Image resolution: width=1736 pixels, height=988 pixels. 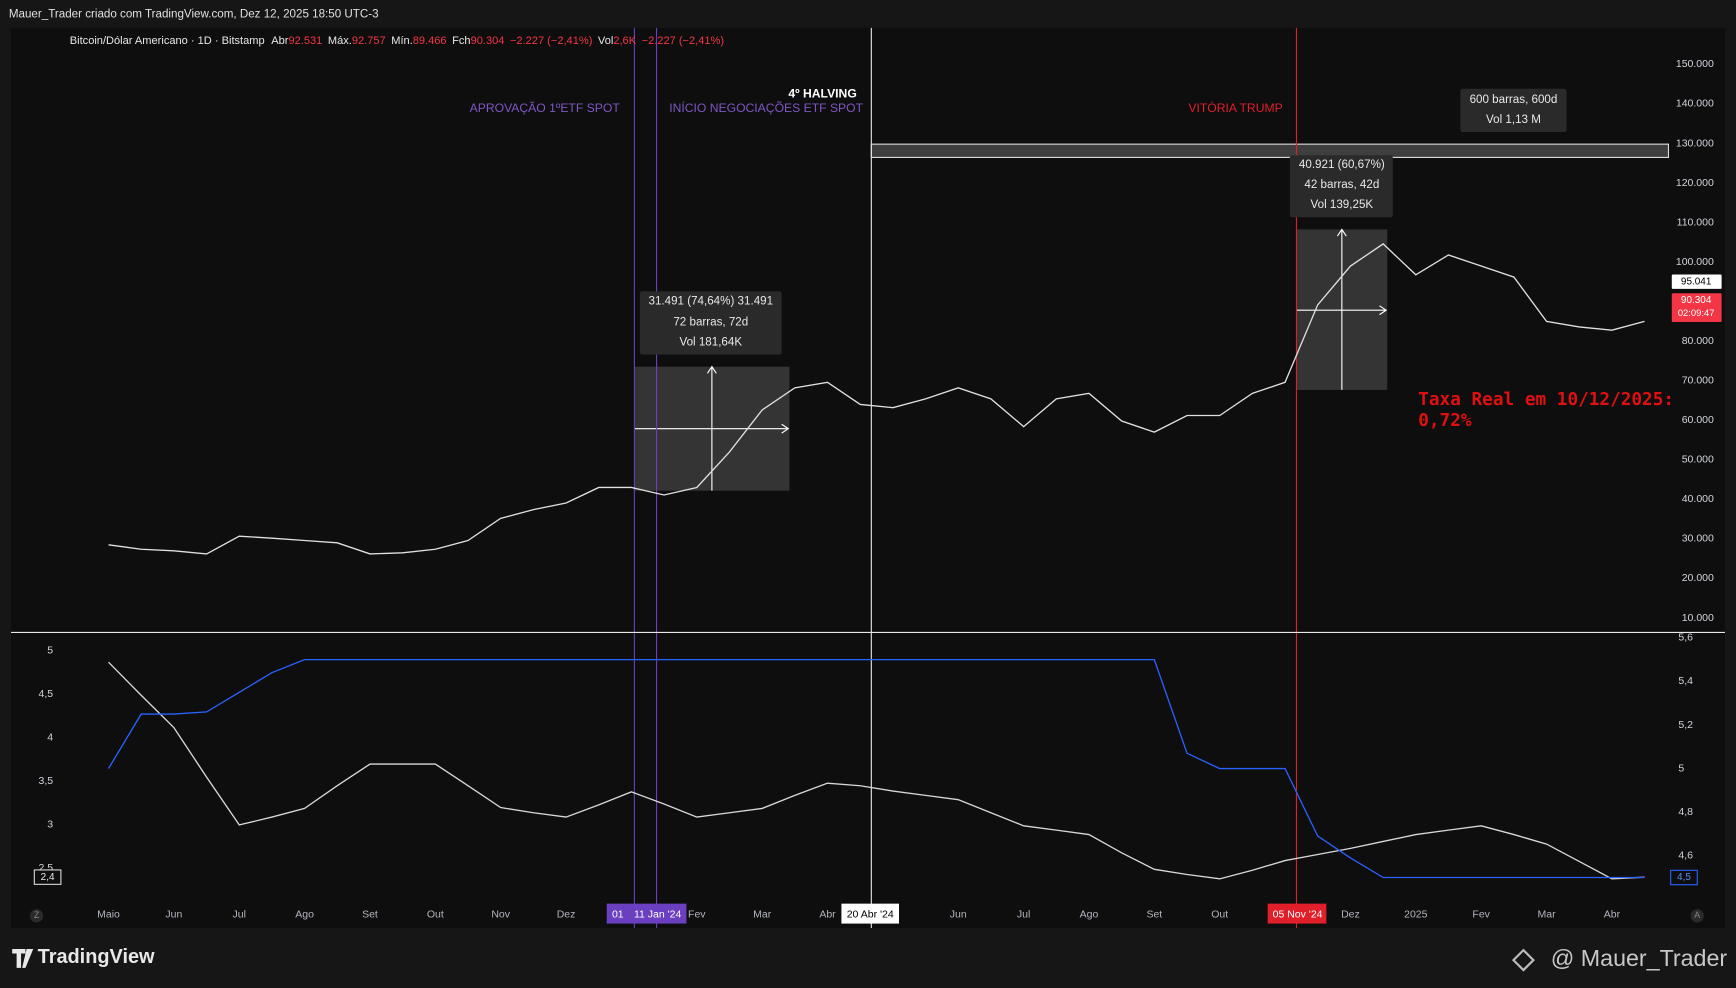 I want to click on x-tick-label: Nov, so click(x=500, y=914).